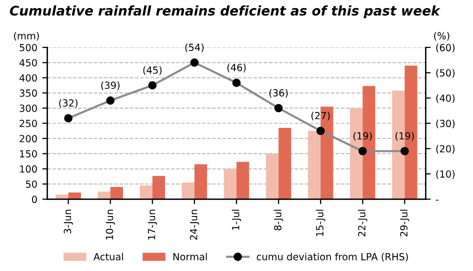 The height and width of the screenshot is (271, 473). What do you see at coordinates (190, 256) in the screenshot?
I see `legend-label: Normal` at bounding box center [190, 256].